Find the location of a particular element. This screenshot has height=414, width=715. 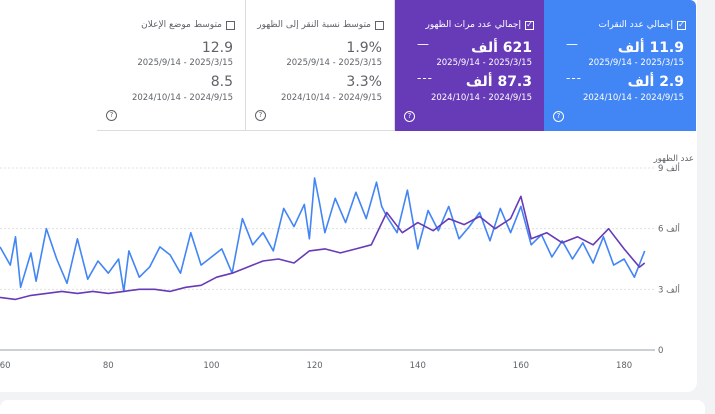

metric-value-previous: 3.3% is located at coordinates (364, 82).